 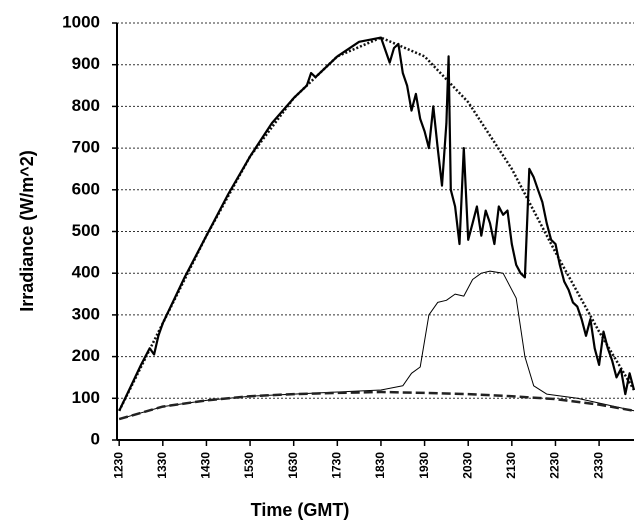 I want to click on x-tick-label: 2230, so click(x=555, y=465).